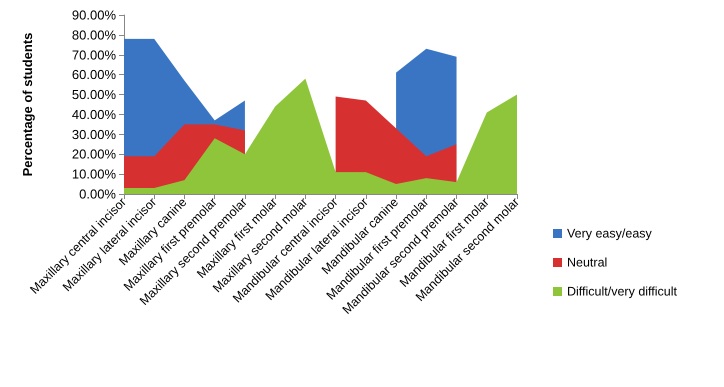 Image resolution: width=724 pixels, height=387 pixels. I want to click on legend-label: Very easy/easy, so click(610, 233).